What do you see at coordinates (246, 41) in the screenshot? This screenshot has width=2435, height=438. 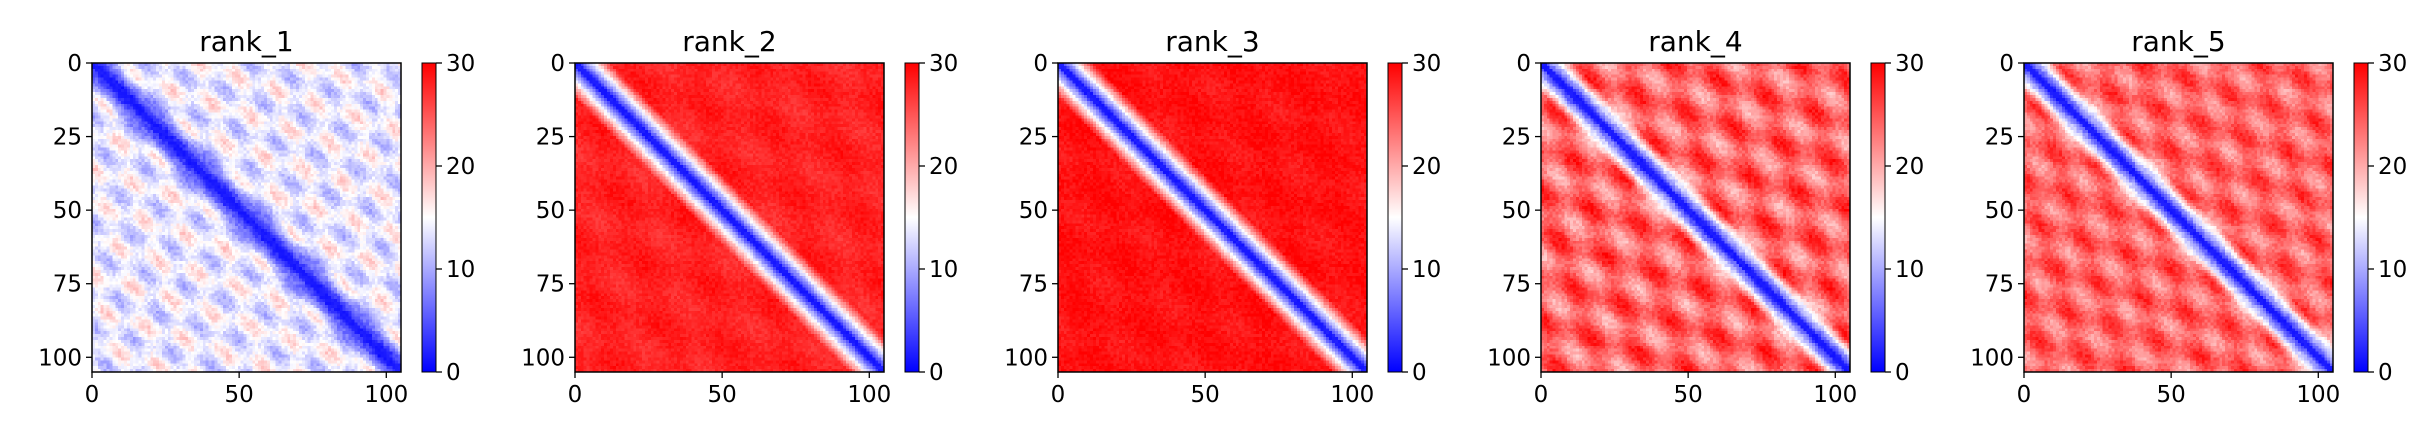 I see `panel-title: rank_1` at bounding box center [246, 41].